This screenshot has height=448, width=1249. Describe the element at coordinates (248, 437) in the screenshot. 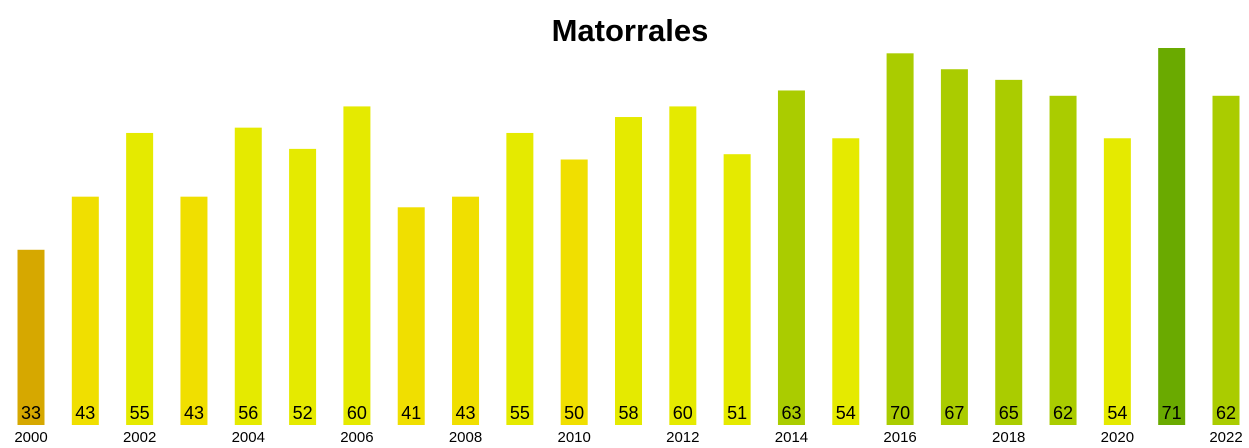

I see `x-tick-label: 2004` at that location.